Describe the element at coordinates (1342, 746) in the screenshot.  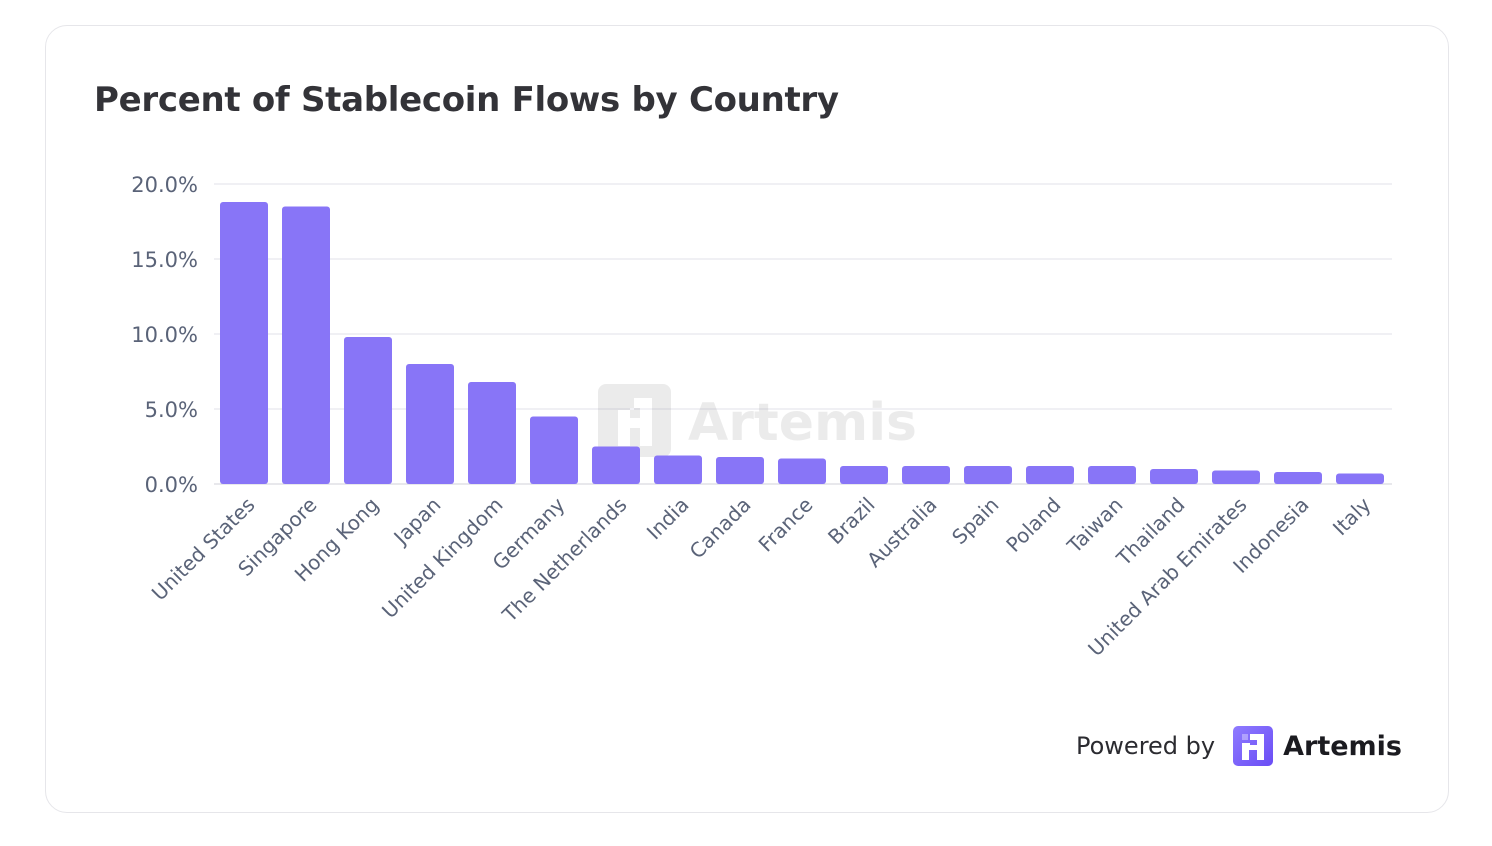
I see `artemis-brand-name: Artemis` at that location.